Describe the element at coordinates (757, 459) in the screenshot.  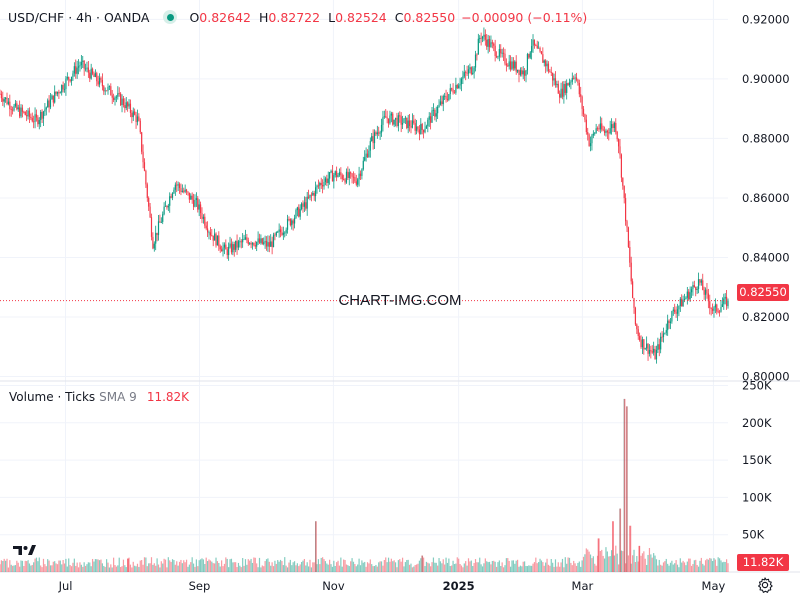
I see `volume-axis: 250K 200K 150K 100K 50K` at that location.